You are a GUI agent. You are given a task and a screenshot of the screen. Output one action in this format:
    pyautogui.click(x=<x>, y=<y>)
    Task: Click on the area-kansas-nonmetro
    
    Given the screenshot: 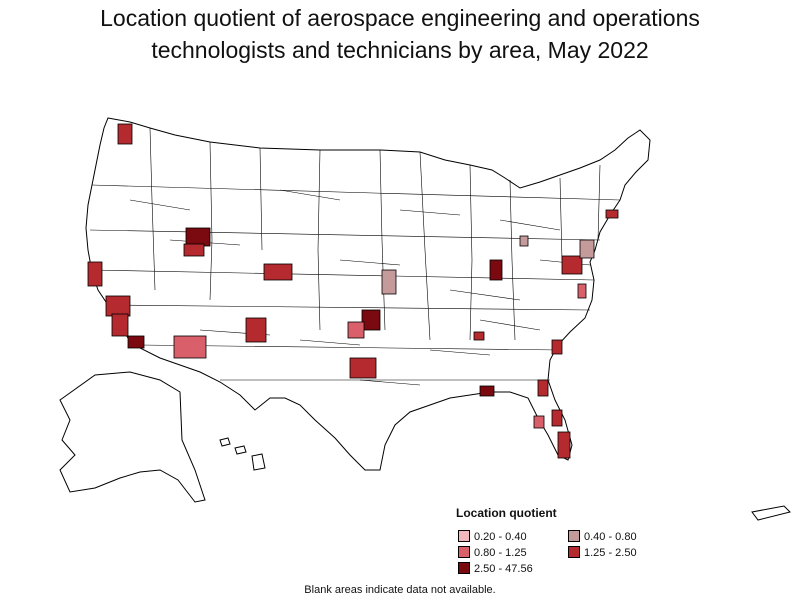 What is the action you would take?
    pyautogui.click(x=389, y=282)
    